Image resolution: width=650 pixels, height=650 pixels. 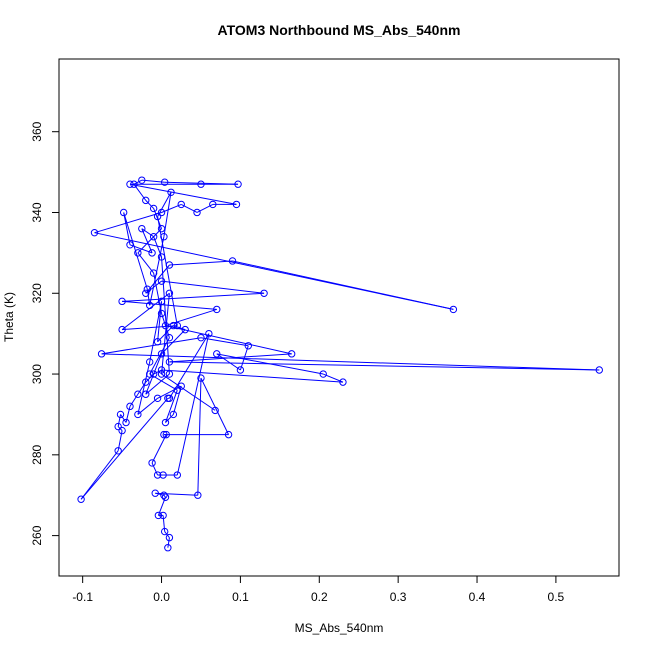 What do you see at coordinates (45, 333) in the screenshot?
I see `y-axis: 260 280 300 320 340 360` at bounding box center [45, 333].